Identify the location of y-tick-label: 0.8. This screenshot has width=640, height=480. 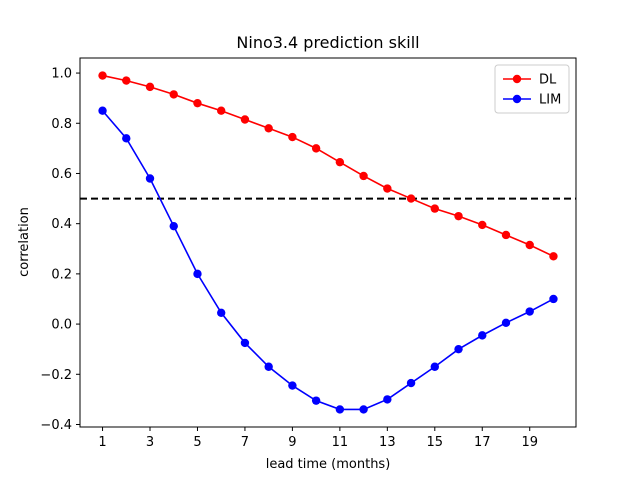
(61, 124).